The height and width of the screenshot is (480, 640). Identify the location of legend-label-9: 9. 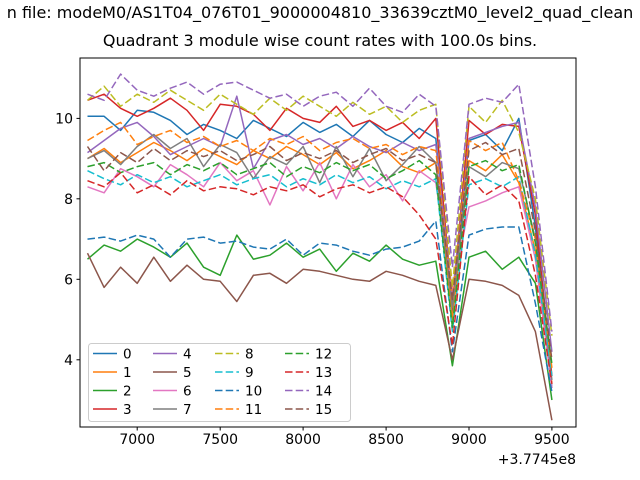
(249, 373).